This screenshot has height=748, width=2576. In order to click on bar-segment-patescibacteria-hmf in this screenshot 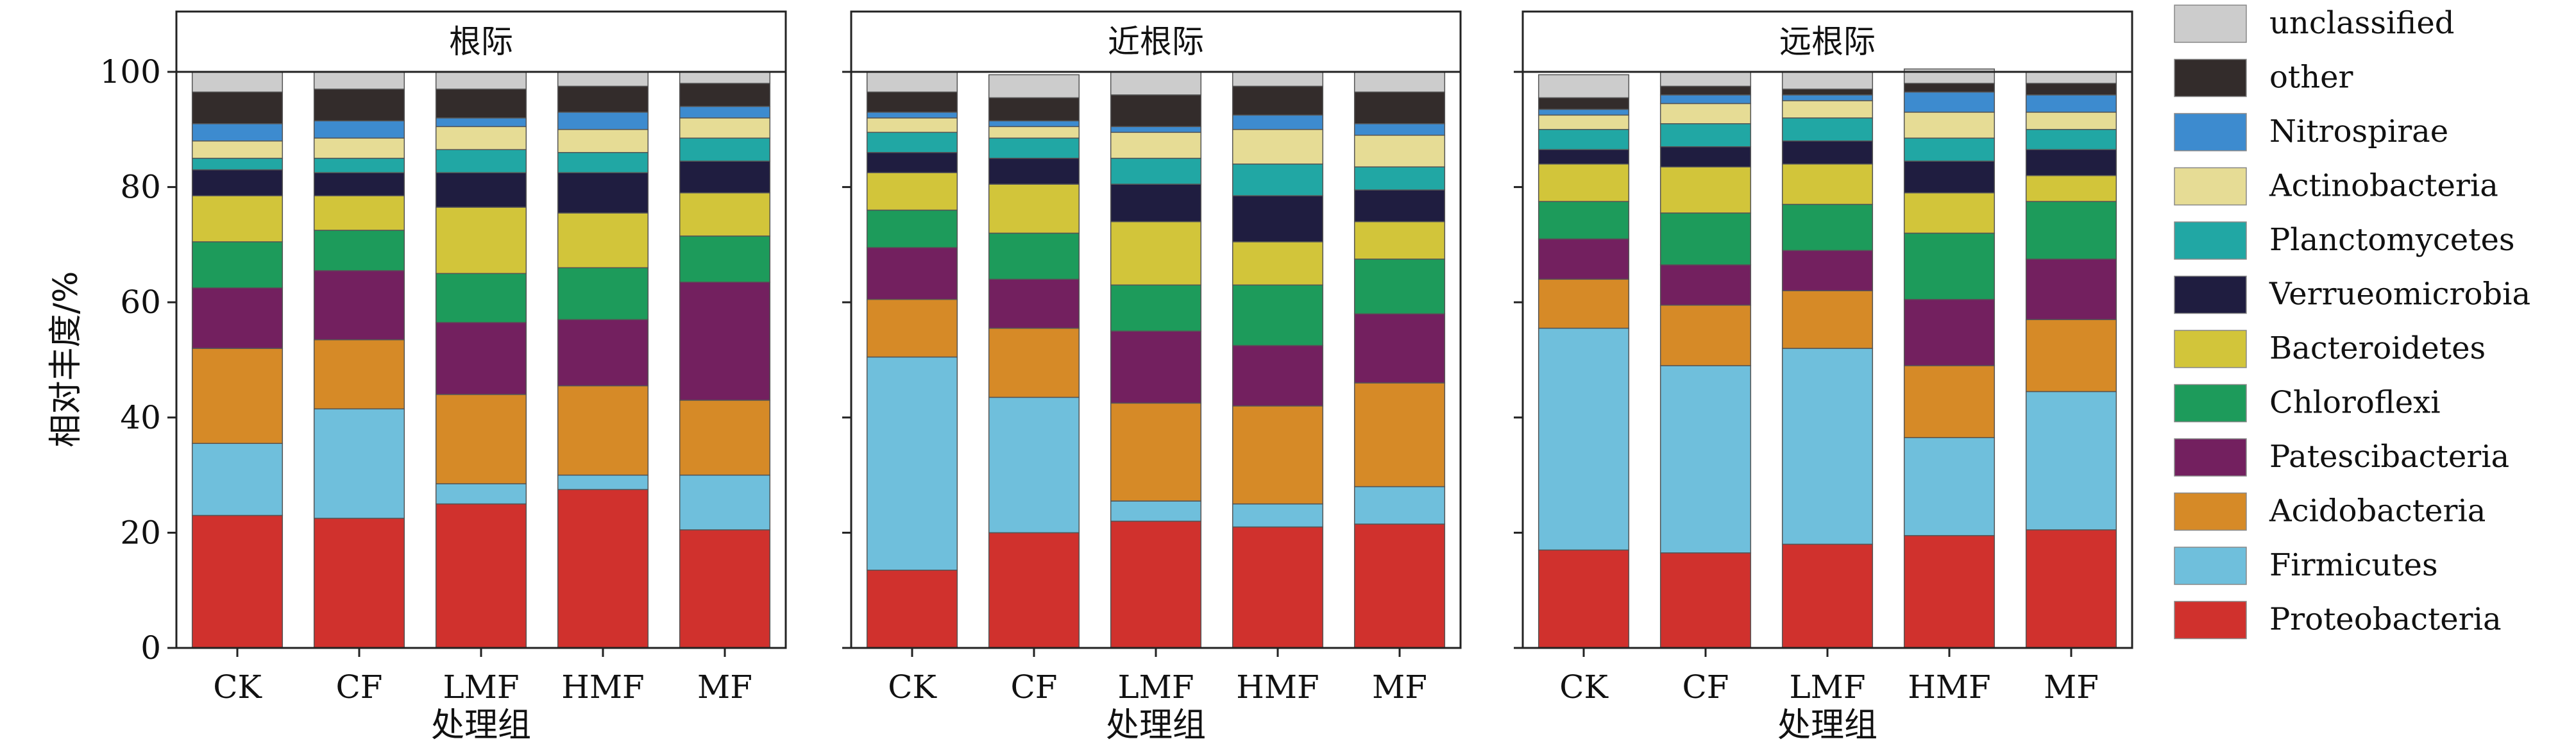, I will do `click(1949, 332)`.